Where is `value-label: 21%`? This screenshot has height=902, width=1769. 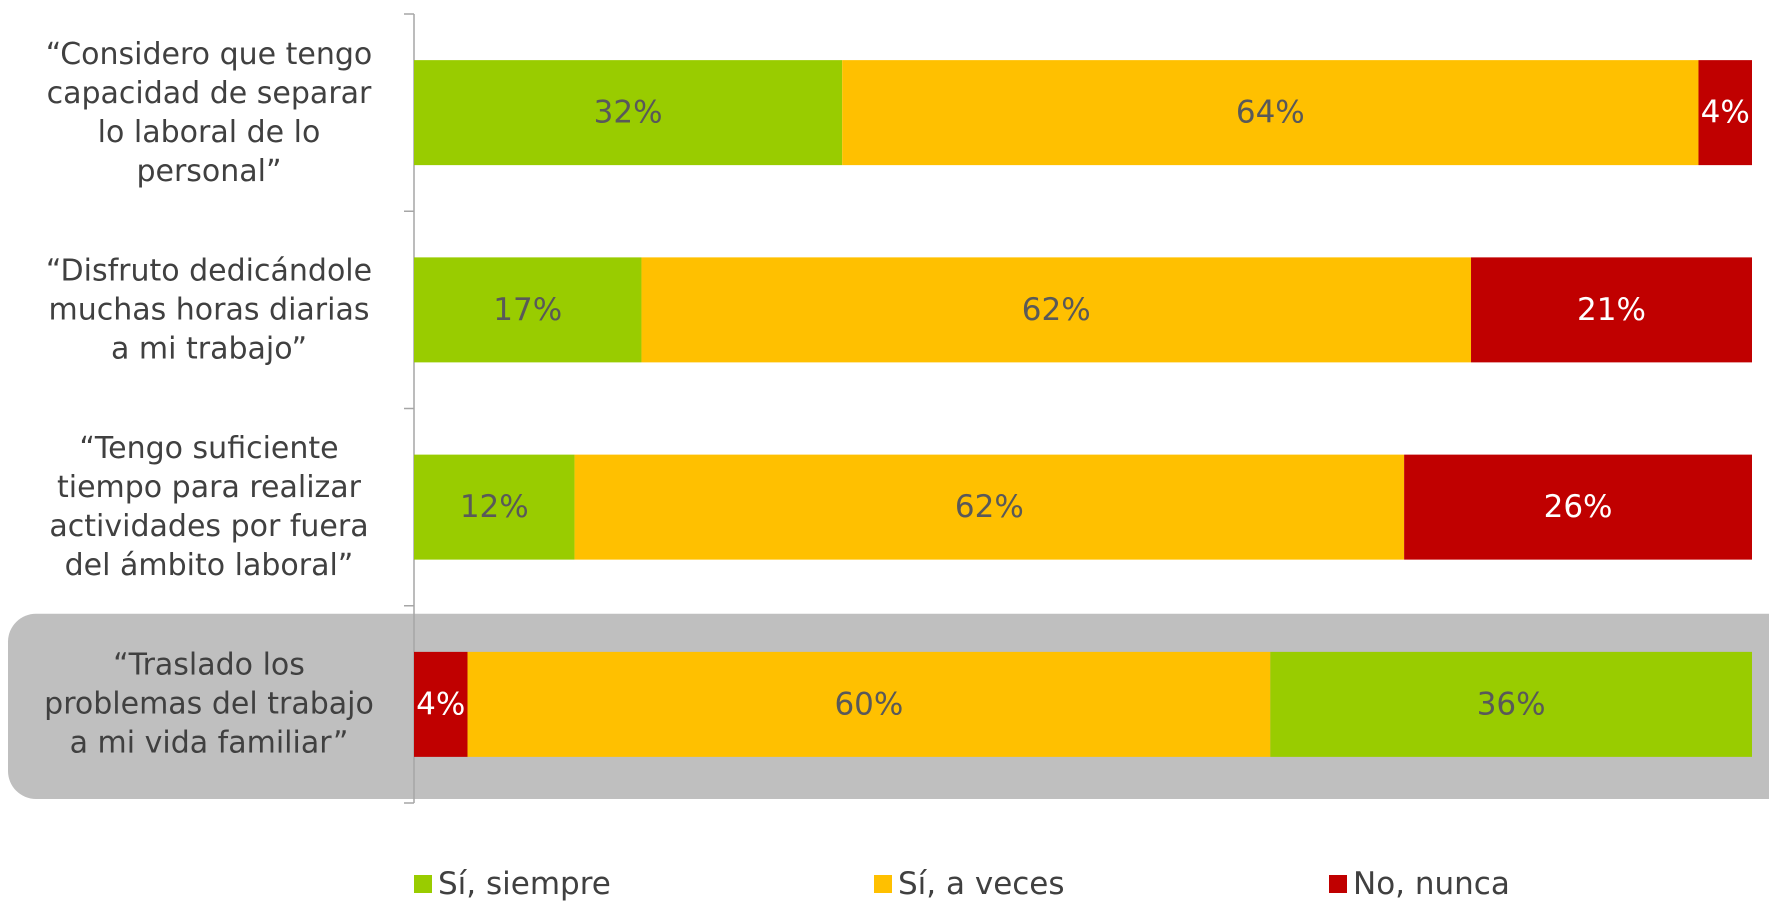 value-label: 21% is located at coordinates (1611, 310).